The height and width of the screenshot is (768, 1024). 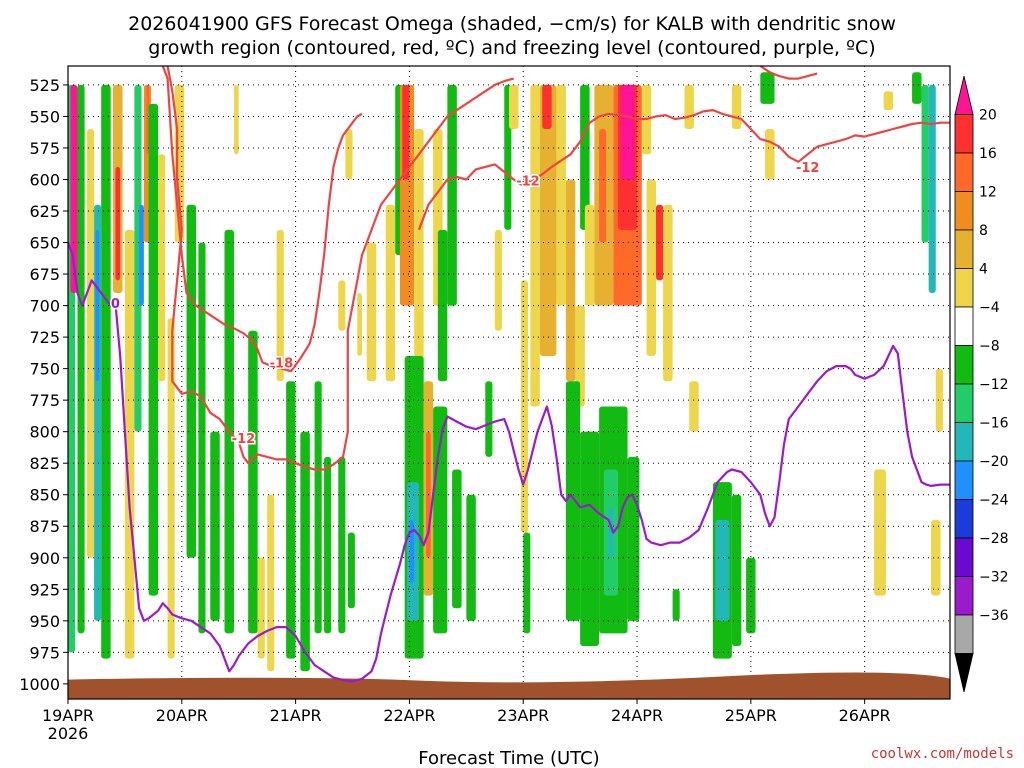 What do you see at coordinates (44, 306) in the screenshot?
I see `y-tick-label-7: 700` at bounding box center [44, 306].